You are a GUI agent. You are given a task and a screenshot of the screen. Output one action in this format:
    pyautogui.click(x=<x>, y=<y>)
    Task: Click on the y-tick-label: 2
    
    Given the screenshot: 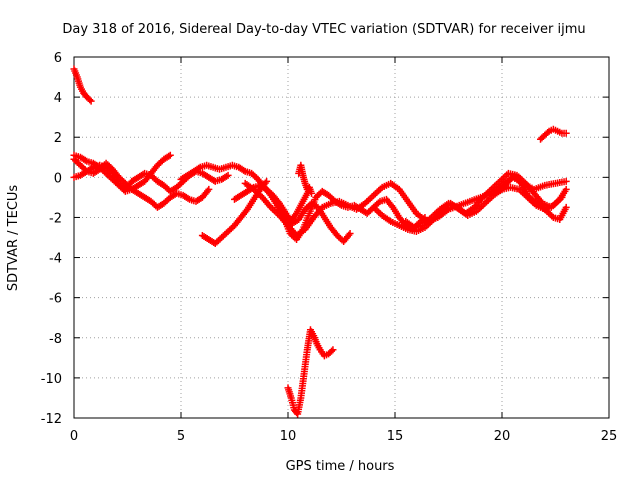 What is the action you would take?
    pyautogui.click(x=58, y=138)
    